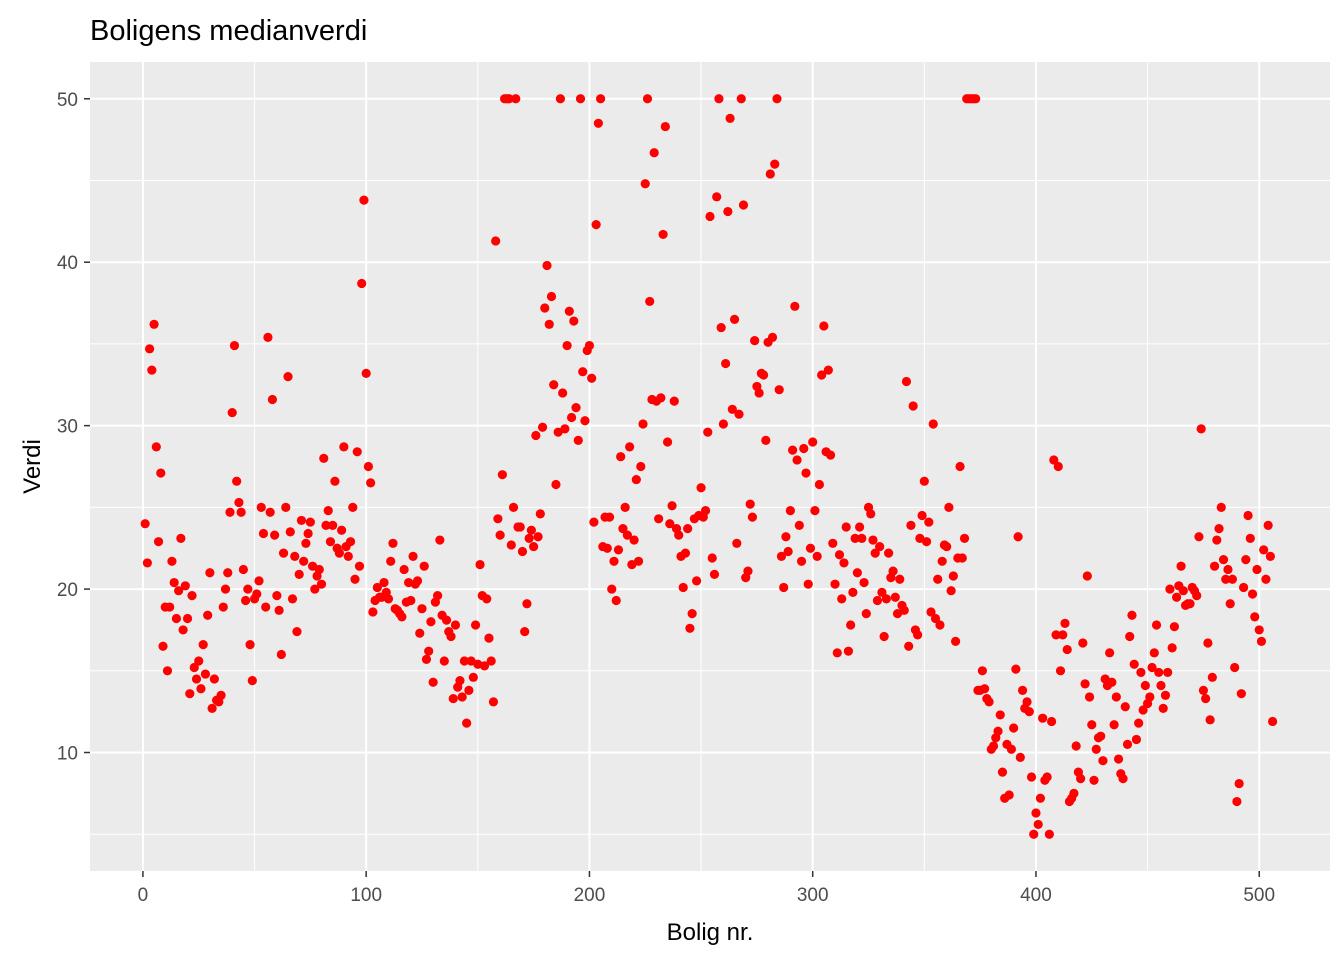  What do you see at coordinates (706, 888) in the screenshot?
I see `x-axis: 0 100 200 300 400 500` at bounding box center [706, 888].